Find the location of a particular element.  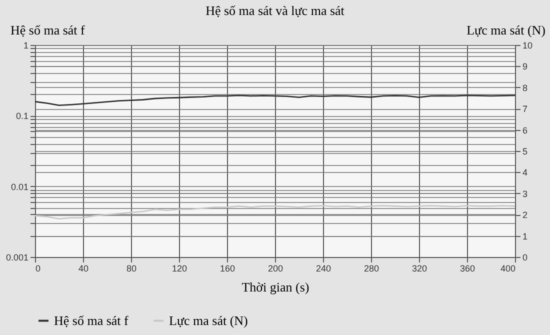

x-axis-title: Thời gian (s) is located at coordinates (276, 287).